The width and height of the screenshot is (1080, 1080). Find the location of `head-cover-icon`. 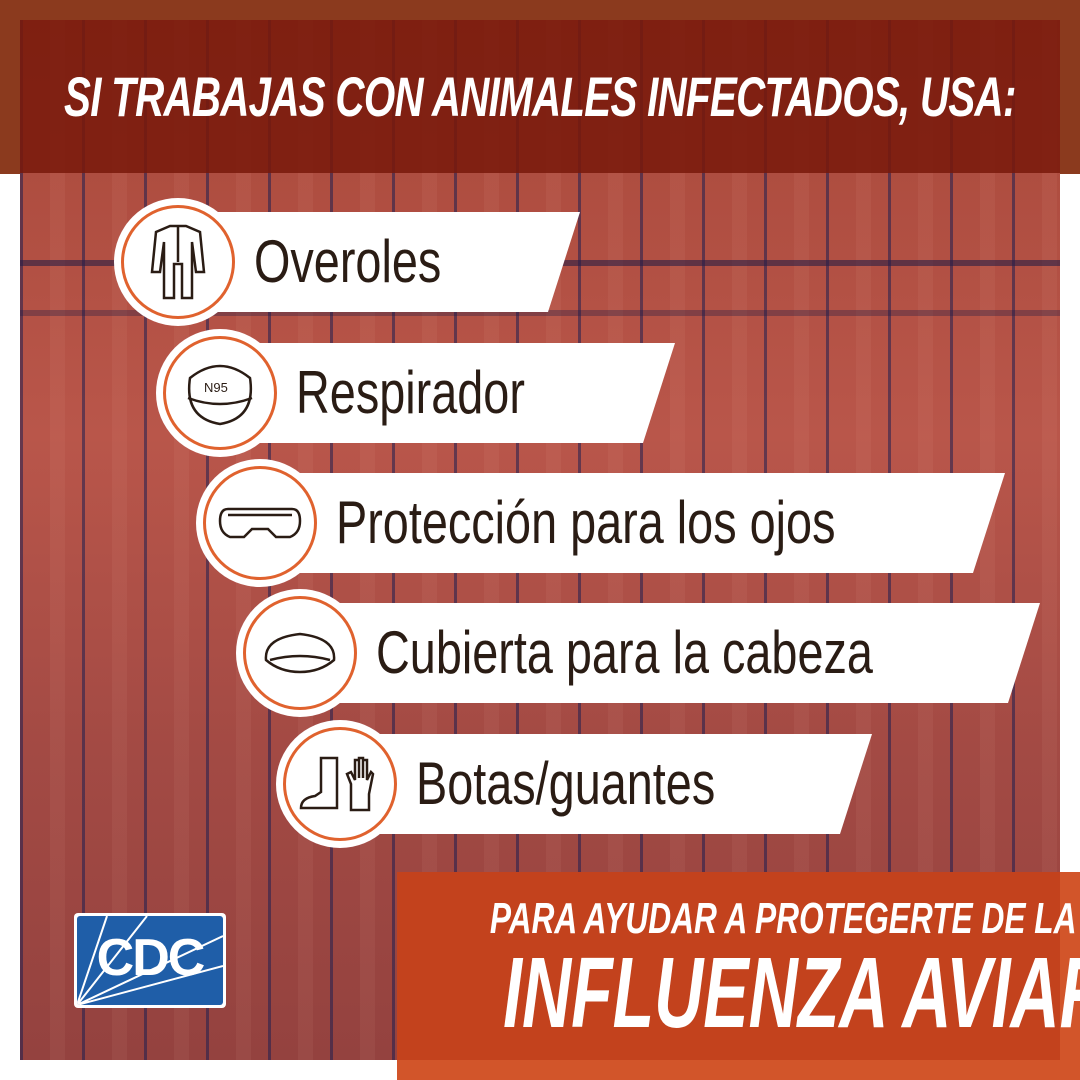

head-cover-icon is located at coordinates (300, 653).